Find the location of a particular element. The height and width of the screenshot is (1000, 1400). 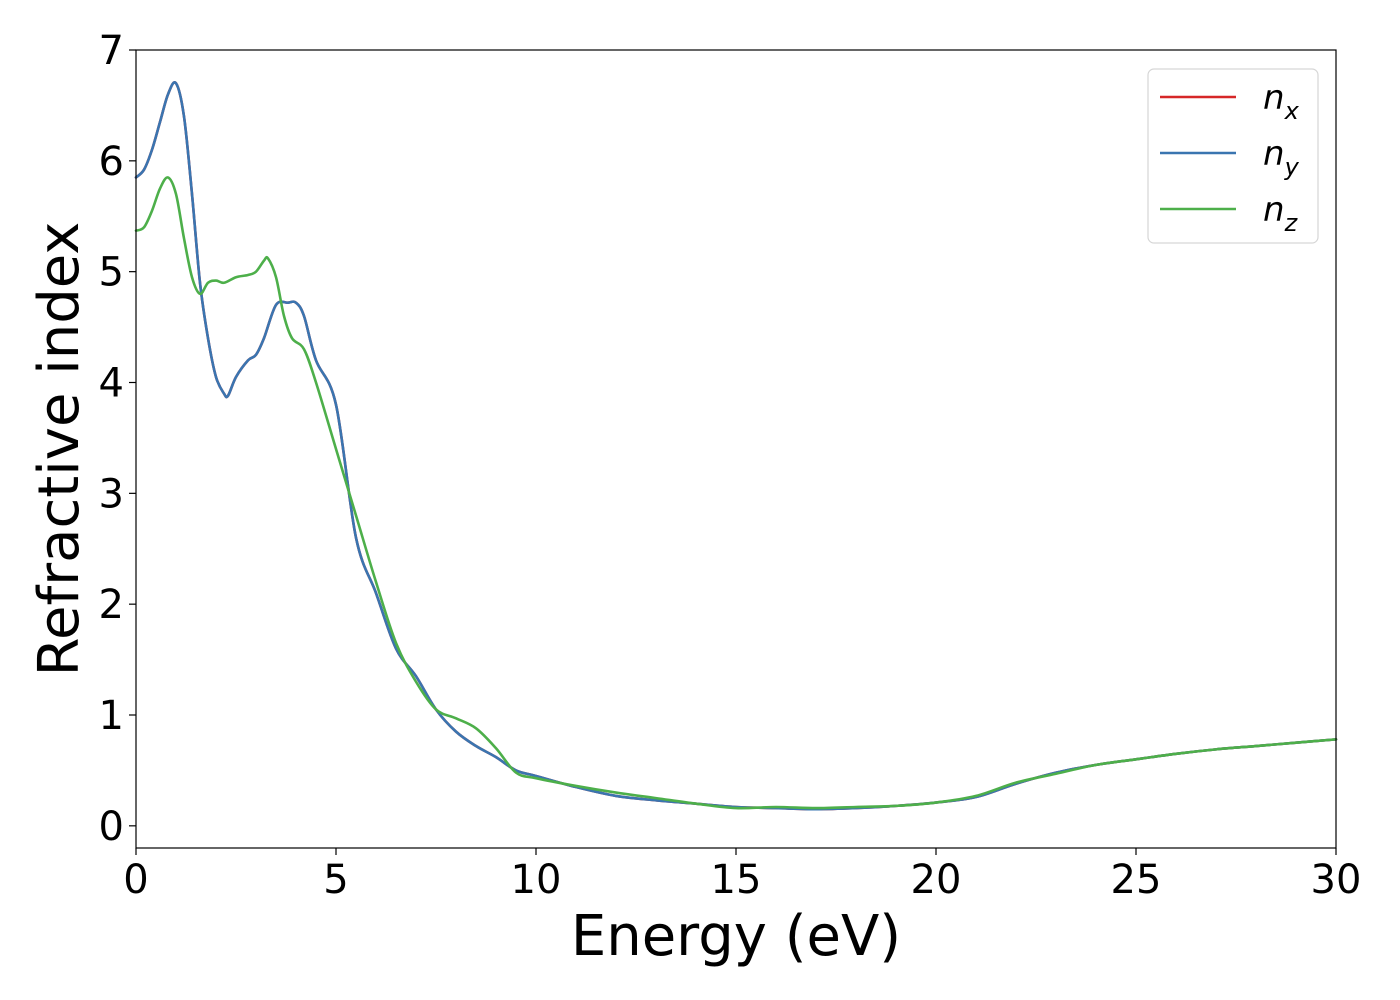

y-axis: 0 1 2 3 4 5 6 7 is located at coordinates (117, 439).